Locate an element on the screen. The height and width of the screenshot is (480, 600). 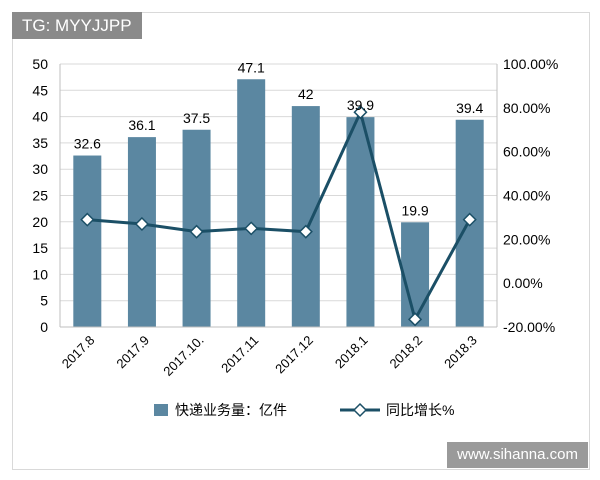
bar-value-label: 39.9 is located at coordinates (360, 105).